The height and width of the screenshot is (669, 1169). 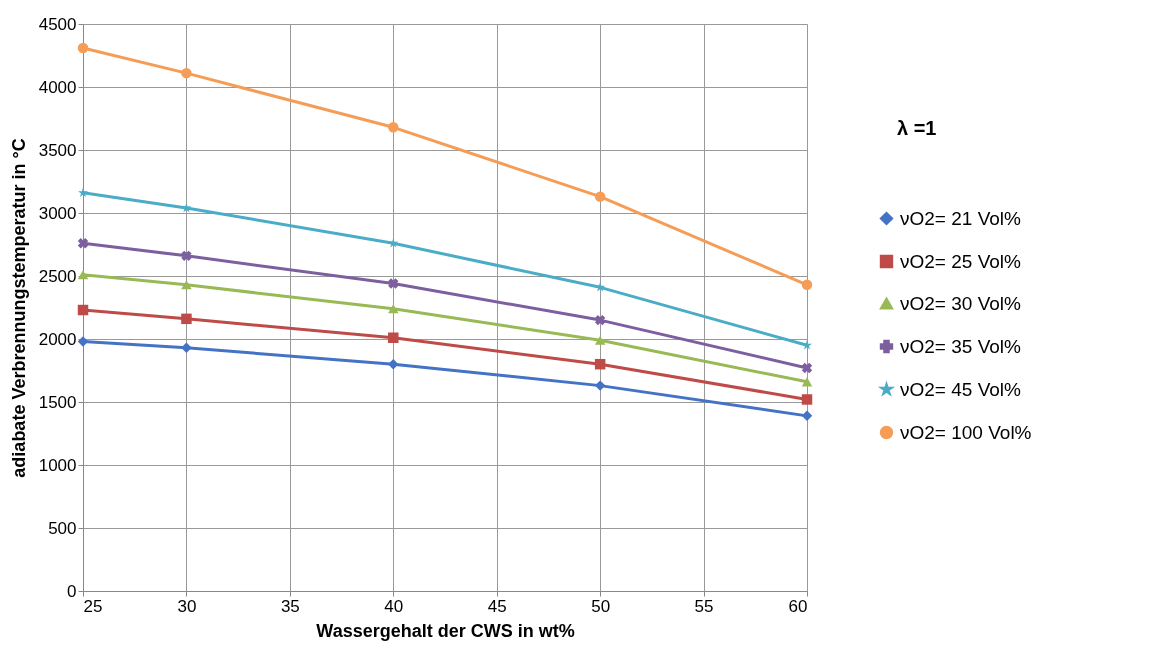 What do you see at coordinates (93, 606) in the screenshot?
I see `x-tick-label: 25` at bounding box center [93, 606].